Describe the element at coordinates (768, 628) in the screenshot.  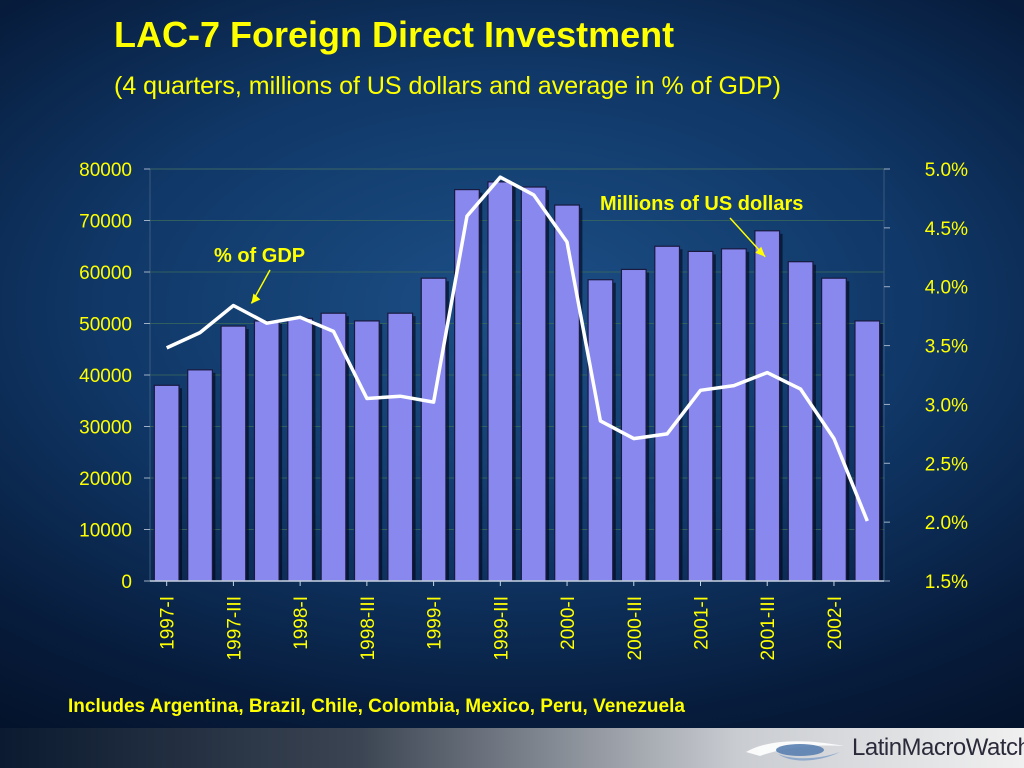
I see `x-axis-tick-label: 2001-III` at that location.